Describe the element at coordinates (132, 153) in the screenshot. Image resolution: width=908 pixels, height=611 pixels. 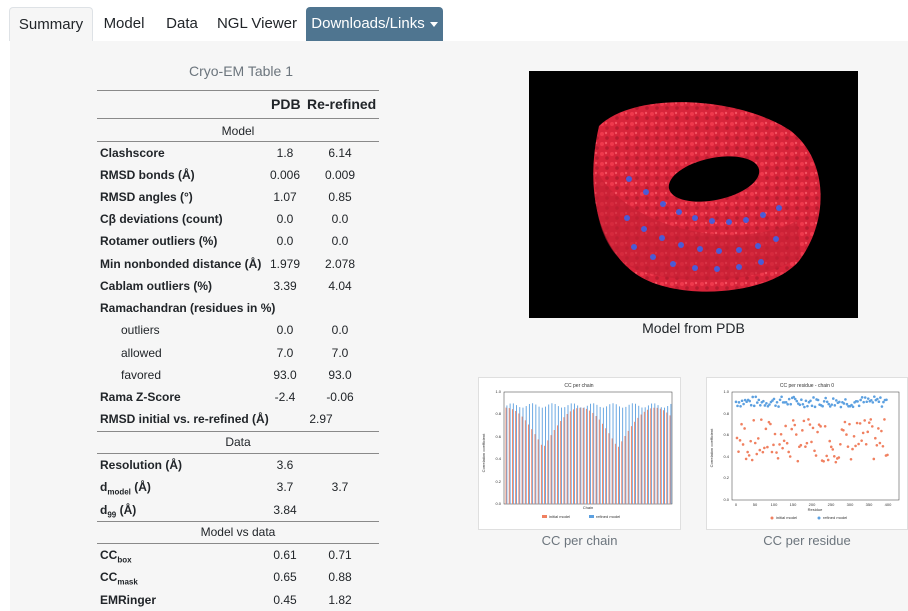
I see `row-label: Clashscore` at that location.